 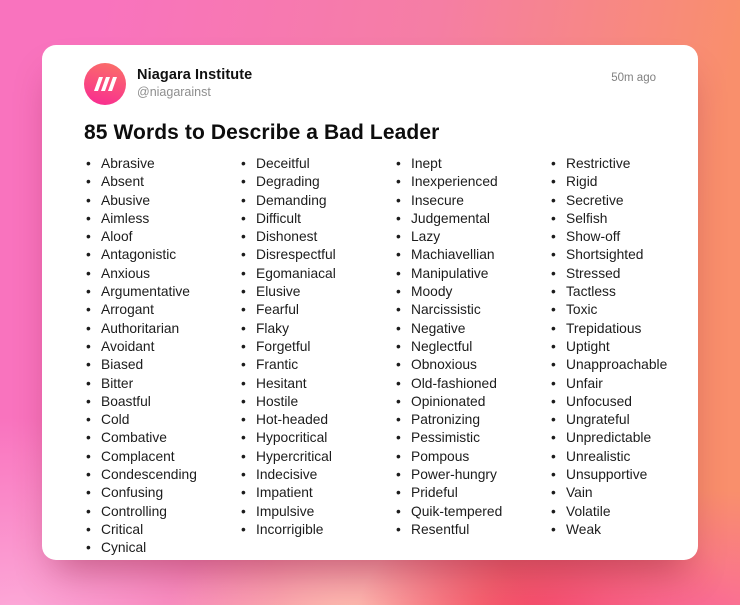 I want to click on word-item: Antagonistic, so click(x=161, y=255).